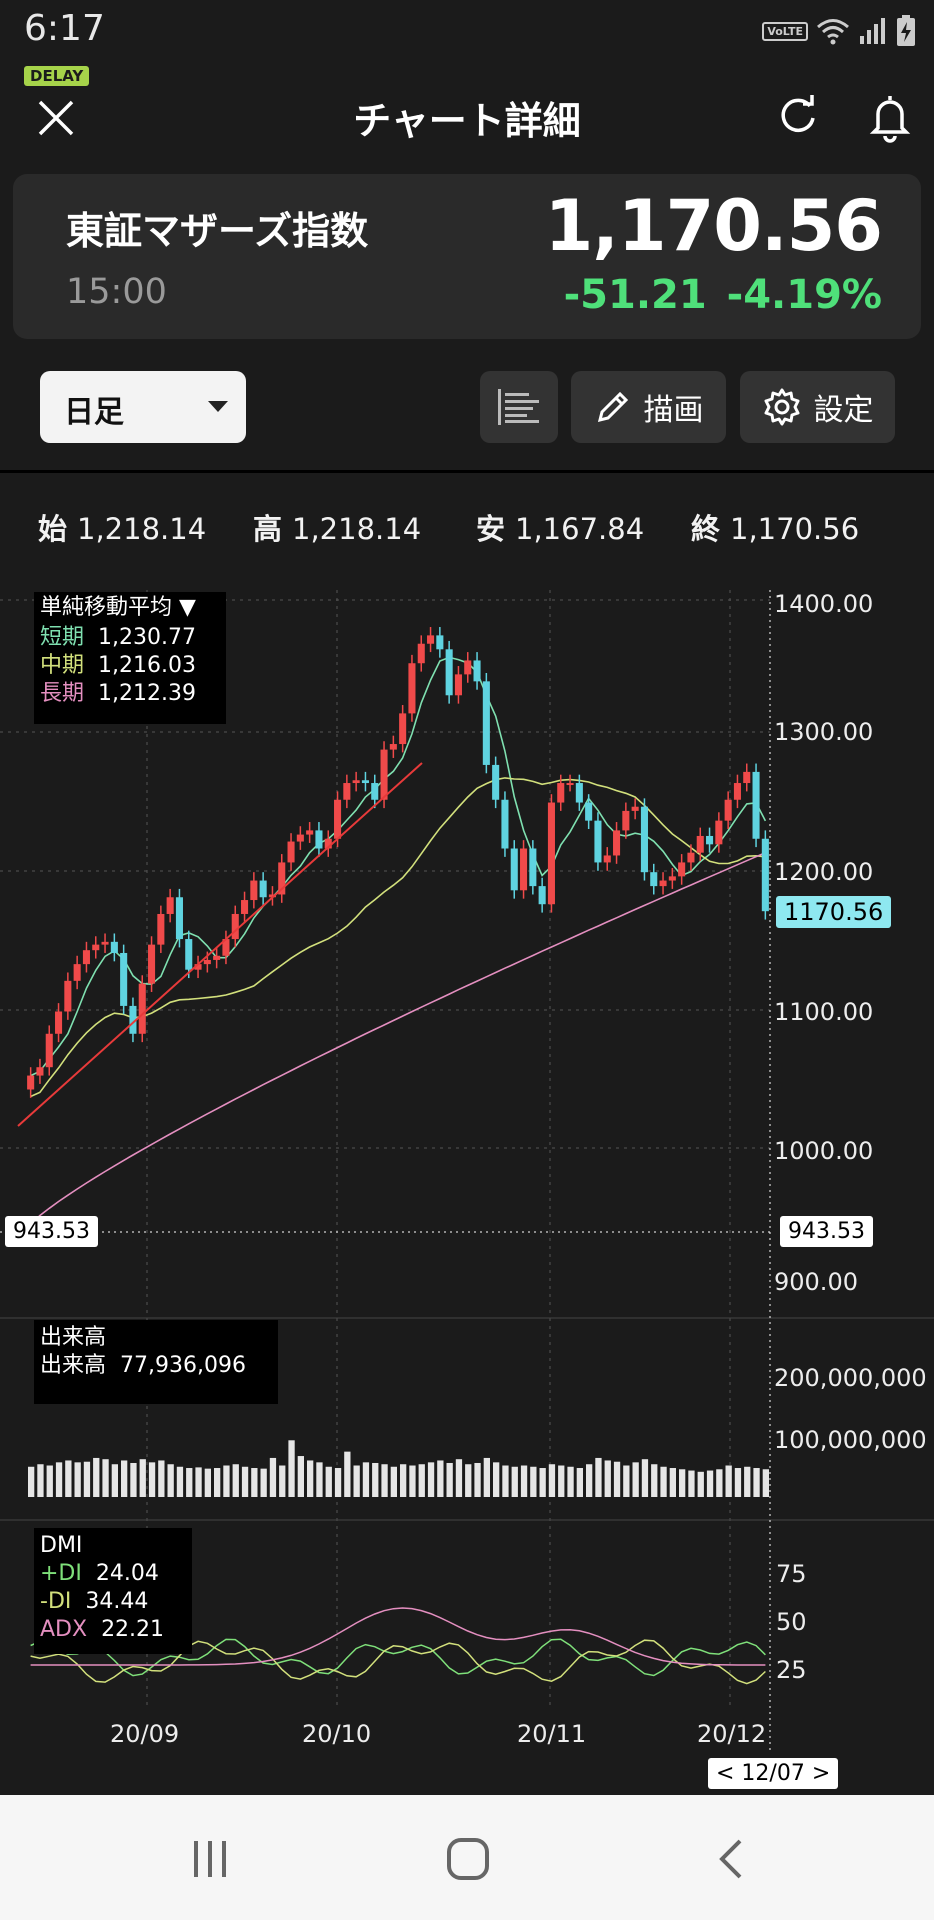  Describe the element at coordinates (62, 665) in the screenshot. I see `ma-mid-label: 中期` at that location.